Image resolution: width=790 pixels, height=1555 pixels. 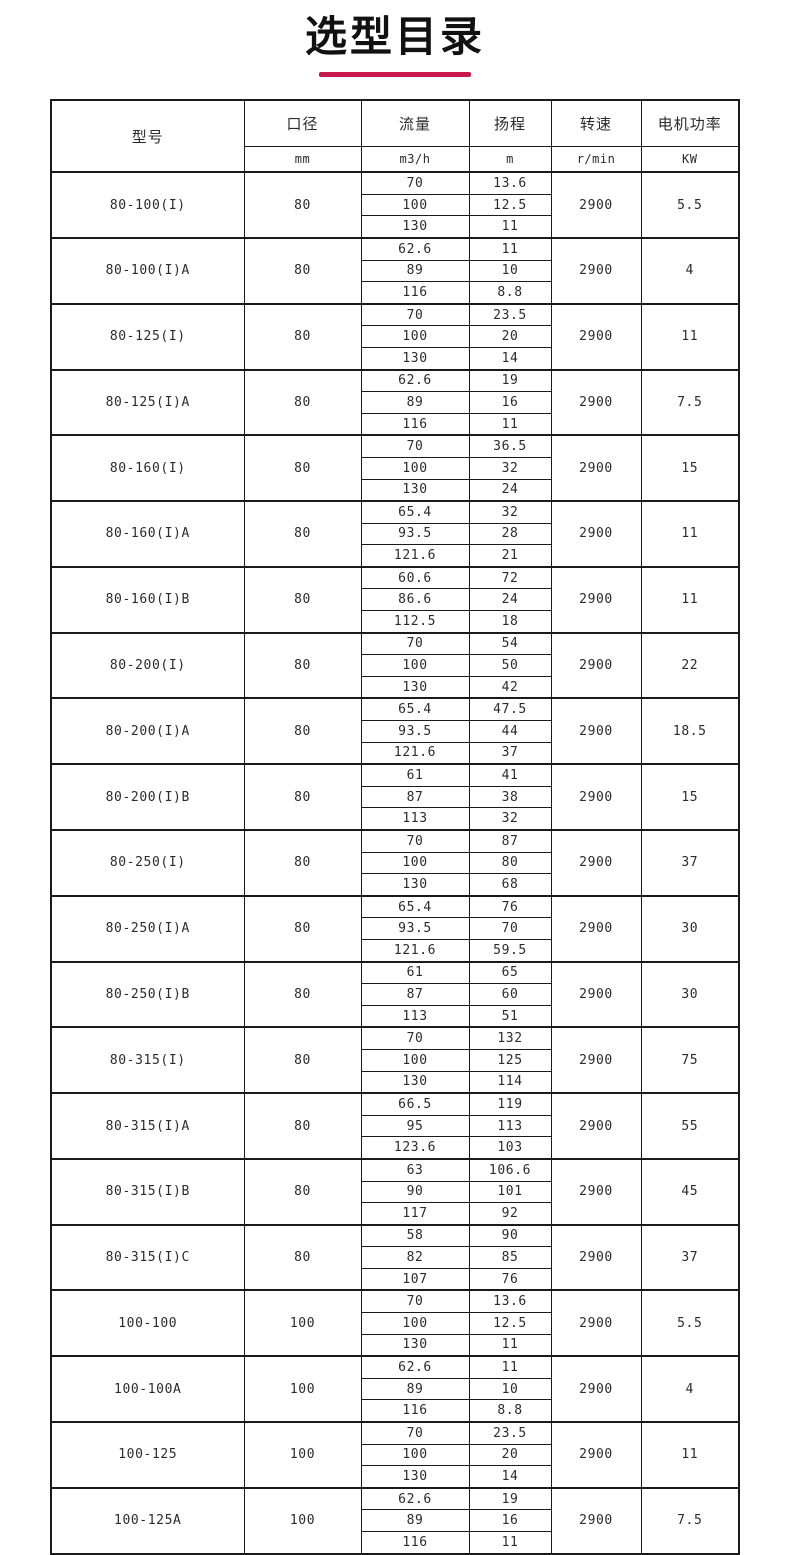 What do you see at coordinates (510, 622) in the screenshot?
I see `cell-head: 18` at bounding box center [510, 622].